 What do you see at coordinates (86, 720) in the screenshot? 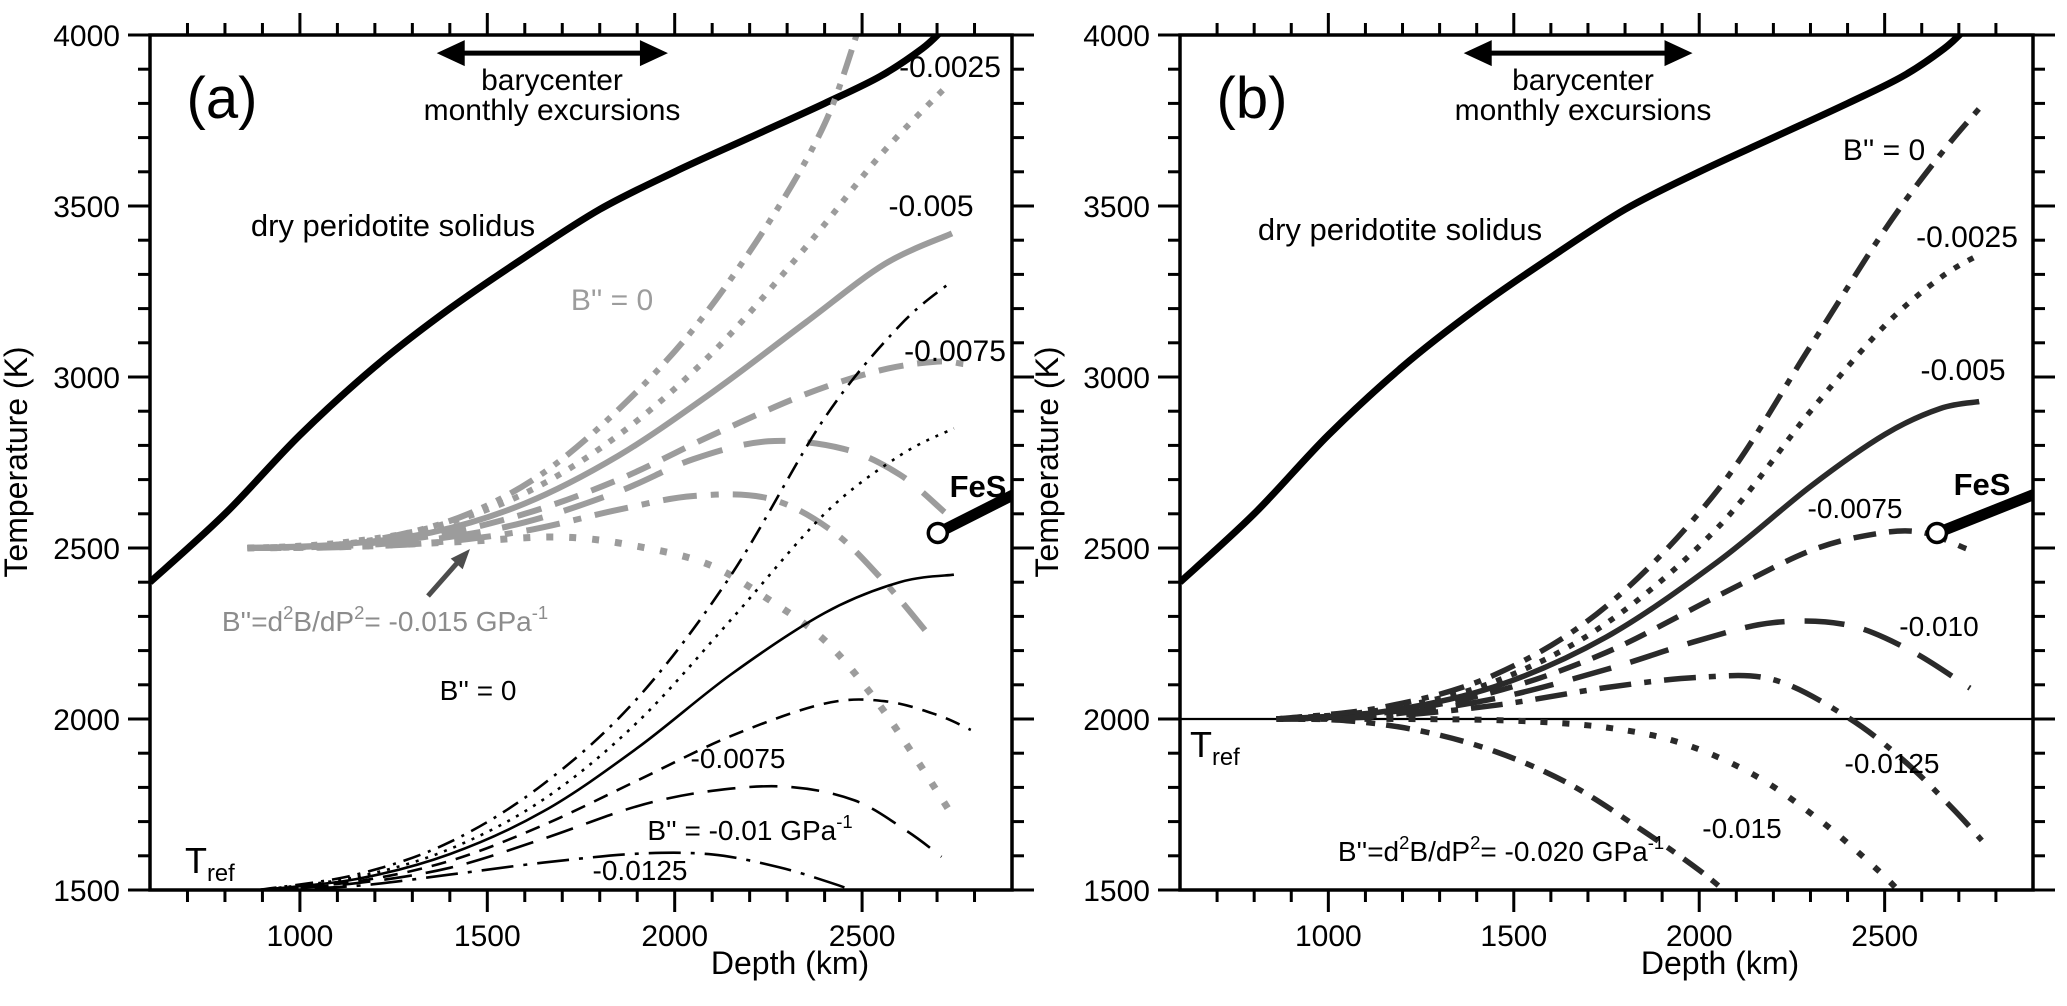
I see `y-tick-label-a-2000: 2000` at bounding box center [86, 720].